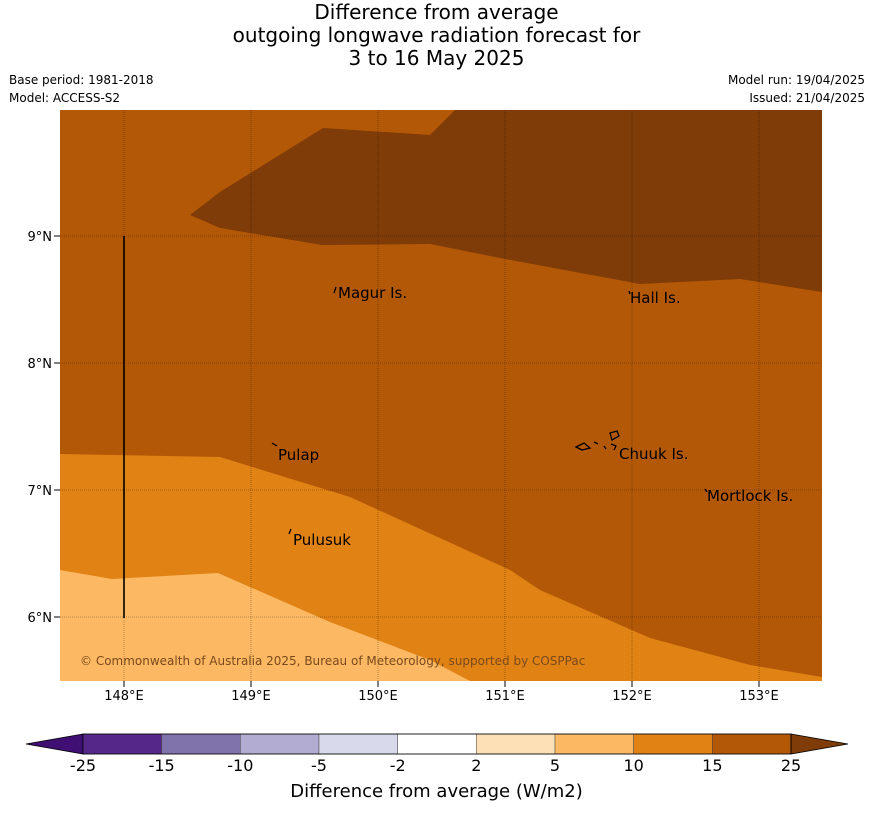 The height and width of the screenshot is (816, 873). I want to click on place-label-magur: Magur Is., so click(372, 293).